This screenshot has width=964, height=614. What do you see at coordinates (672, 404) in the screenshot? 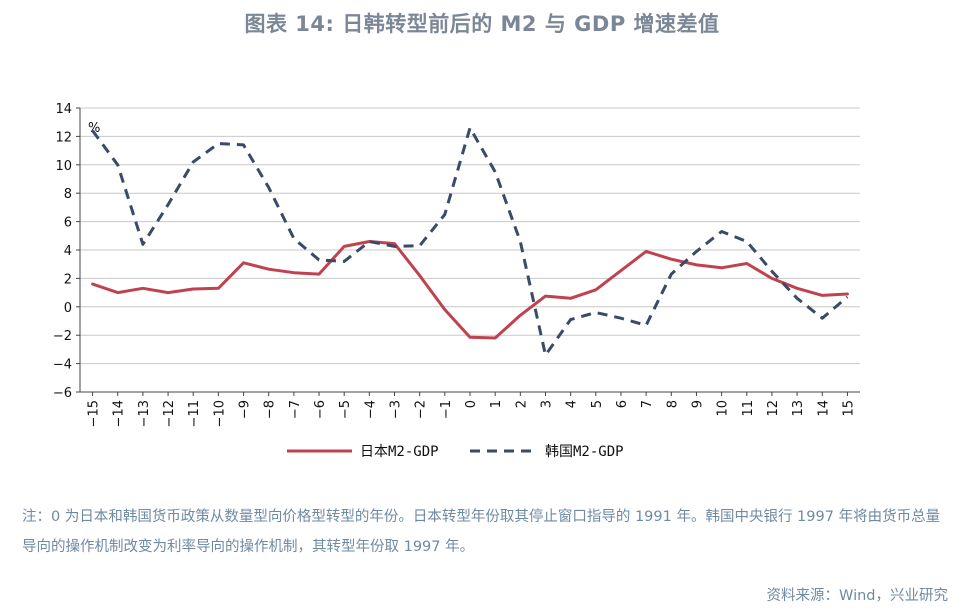
I see `x-tick-label: 8` at bounding box center [672, 404].